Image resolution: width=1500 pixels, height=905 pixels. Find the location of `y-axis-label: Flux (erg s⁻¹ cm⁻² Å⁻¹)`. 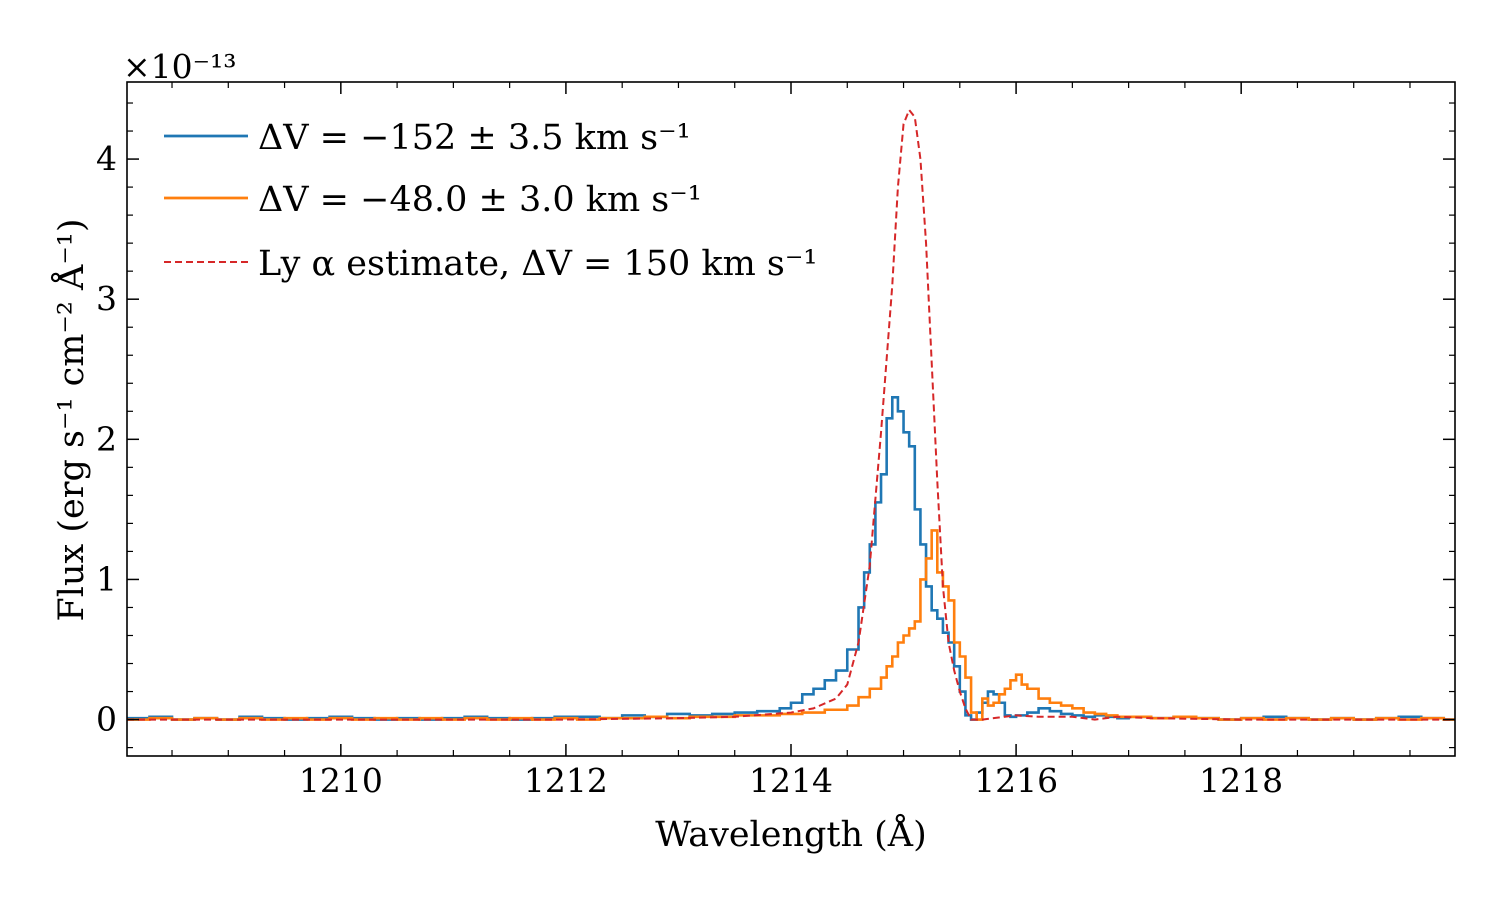

y-axis-label: Flux (erg s⁻¹ cm⁻² Å⁻¹) is located at coordinates (70, 420).